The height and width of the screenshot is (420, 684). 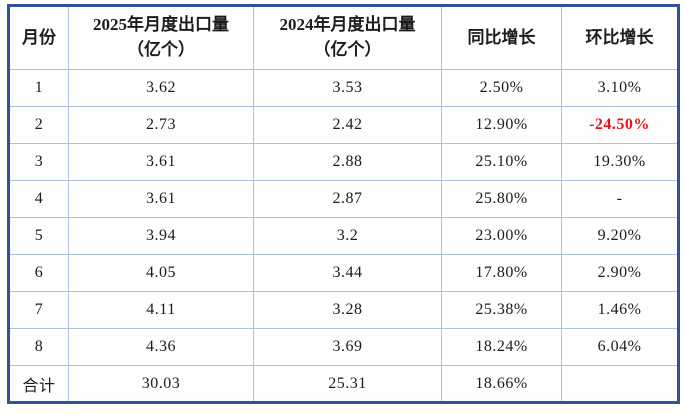 I want to click on column-header-yoy-label: 同比增长, so click(x=501, y=37).